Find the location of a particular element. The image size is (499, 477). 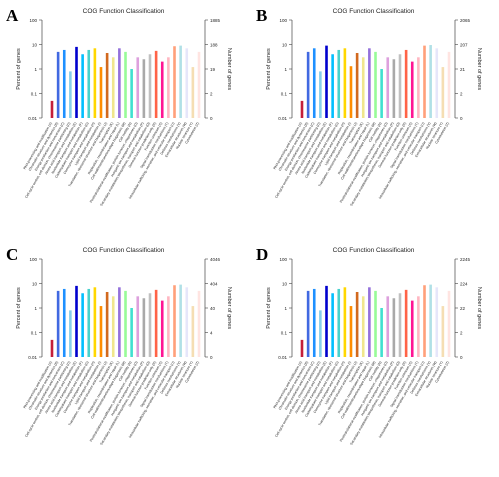

y2-tick-label: 19 is located at coordinates (213, 69).